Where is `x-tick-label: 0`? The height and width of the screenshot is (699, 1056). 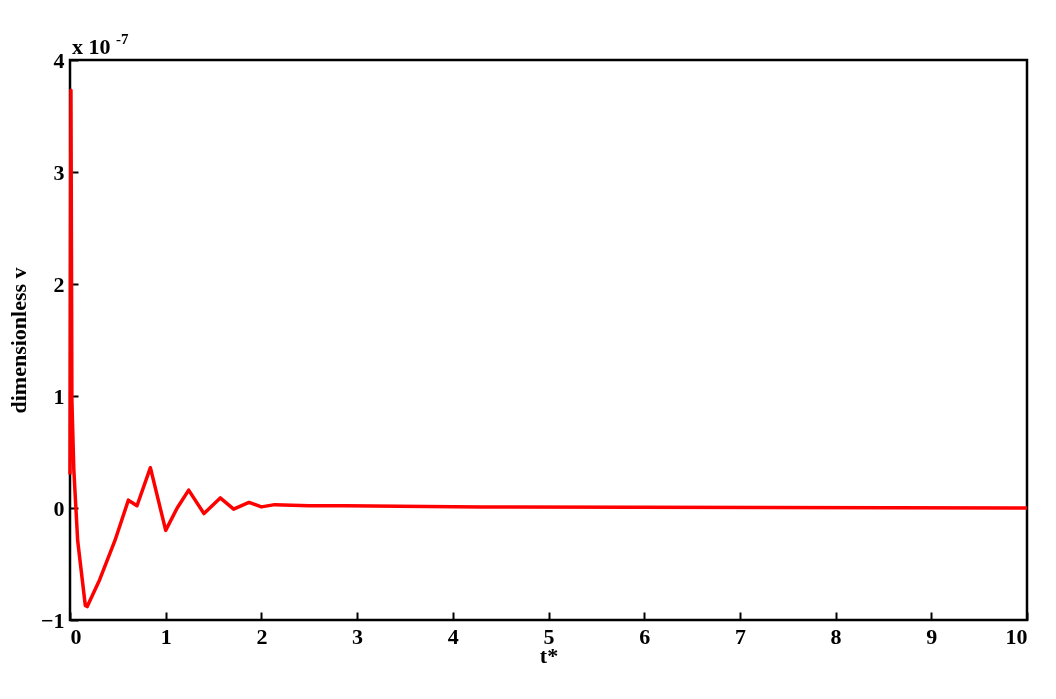 x-tick-label: 0 is located at coordinates (76, 636).